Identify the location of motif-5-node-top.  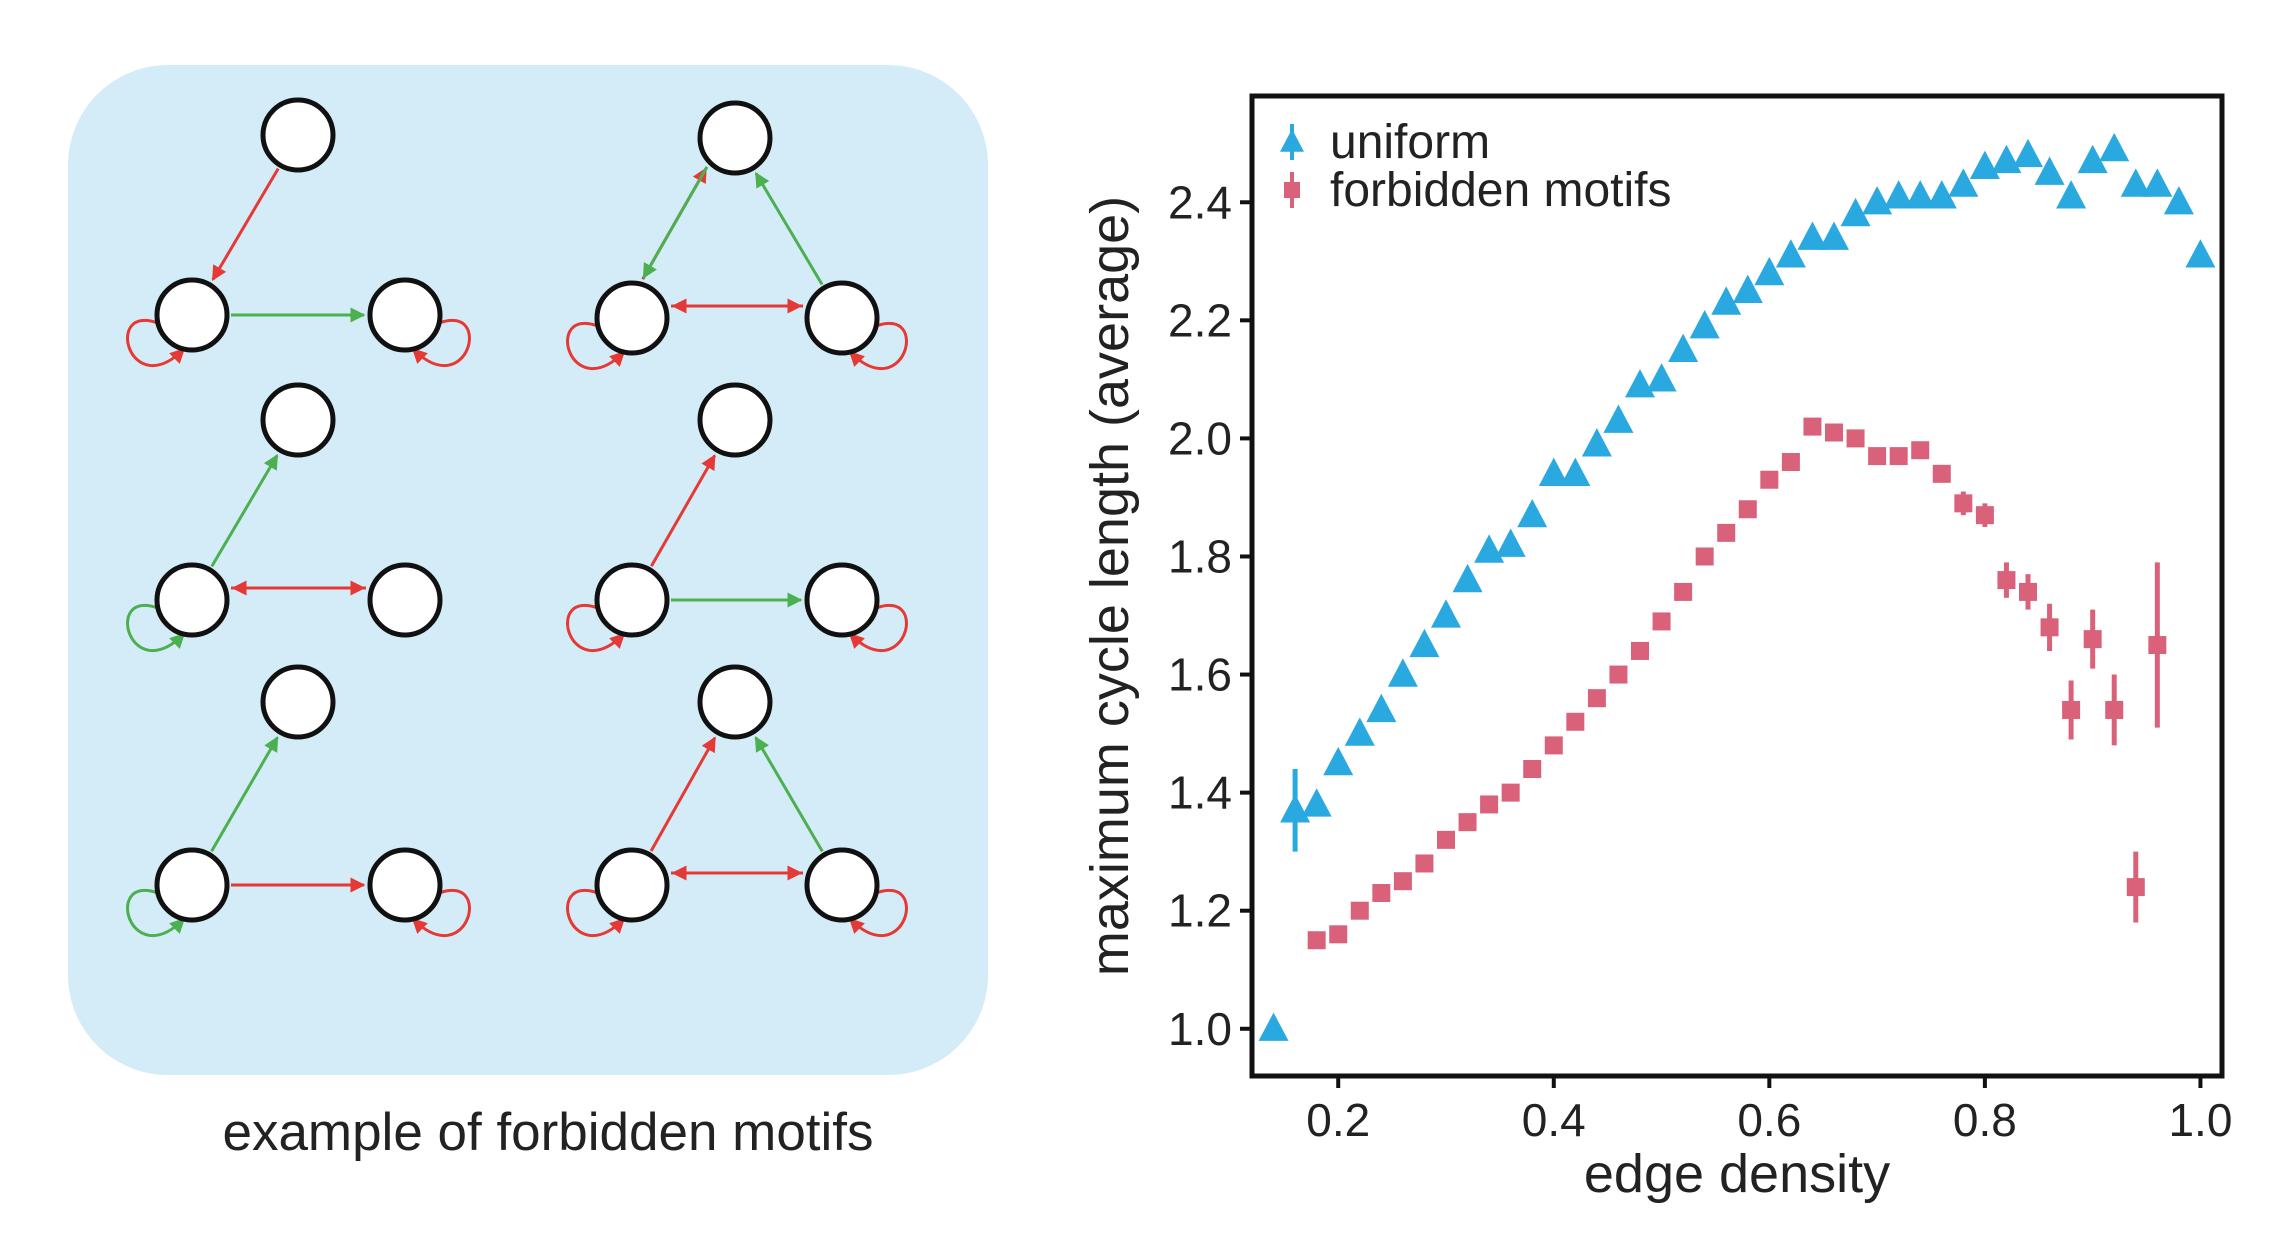
(298, 702).